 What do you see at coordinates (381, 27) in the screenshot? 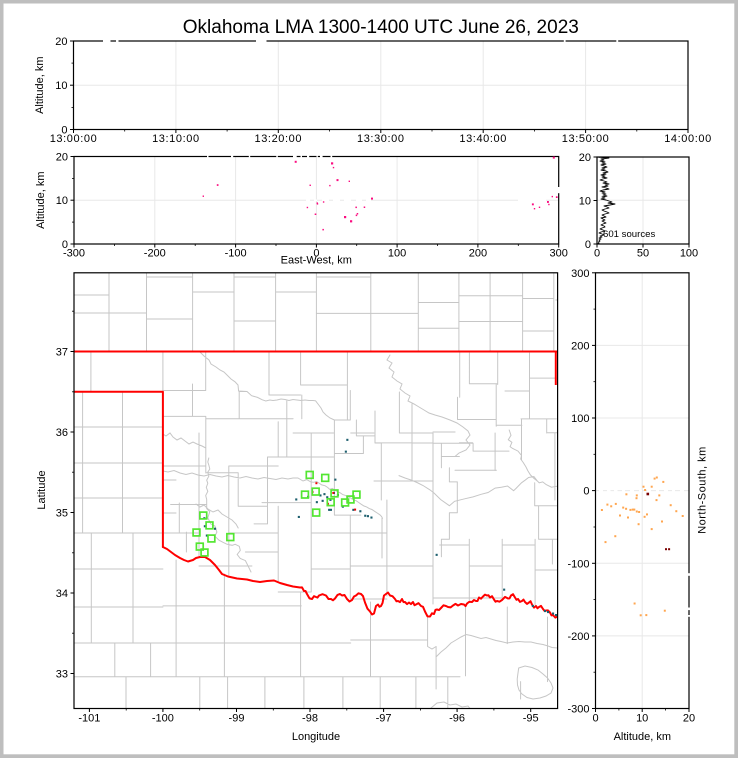
I see `svg-text:Oklahoma LMA 1300-1400 UTC Jun: Oklahoma LMA 1300-1400 UTC June 26, 2023` at bounding box center [381, 27].